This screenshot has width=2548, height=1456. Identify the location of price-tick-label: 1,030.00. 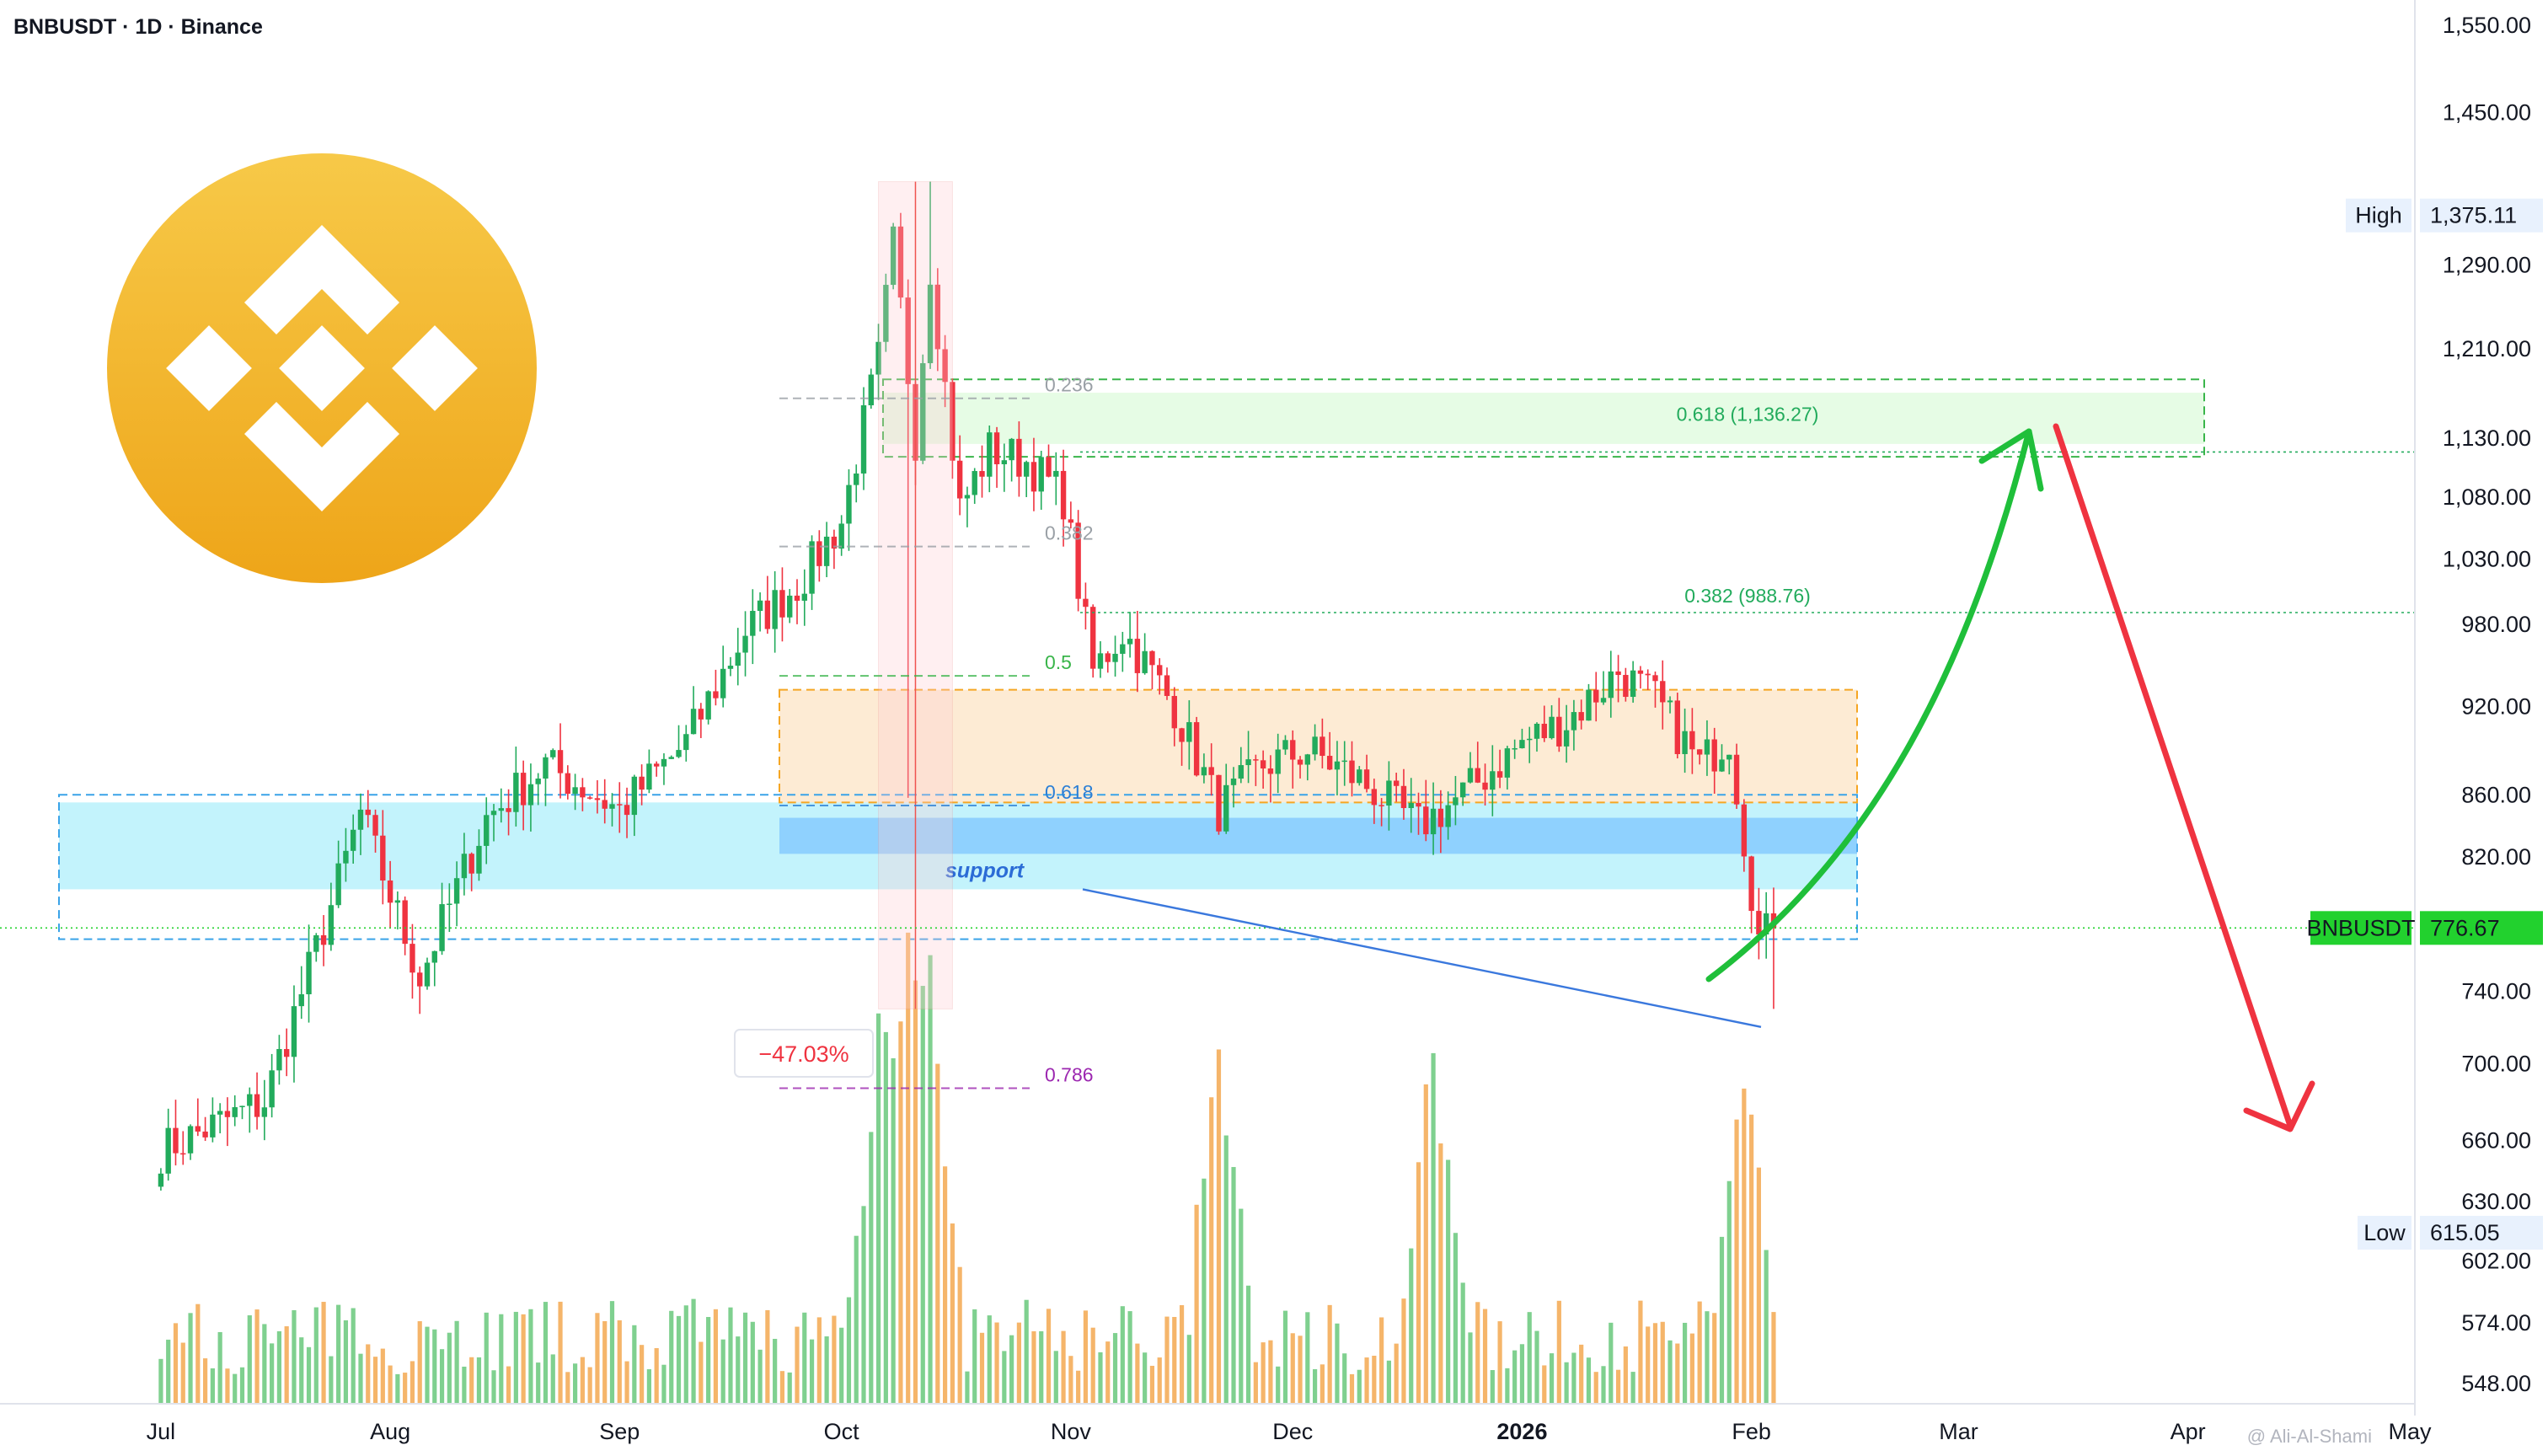
(2487, 559).